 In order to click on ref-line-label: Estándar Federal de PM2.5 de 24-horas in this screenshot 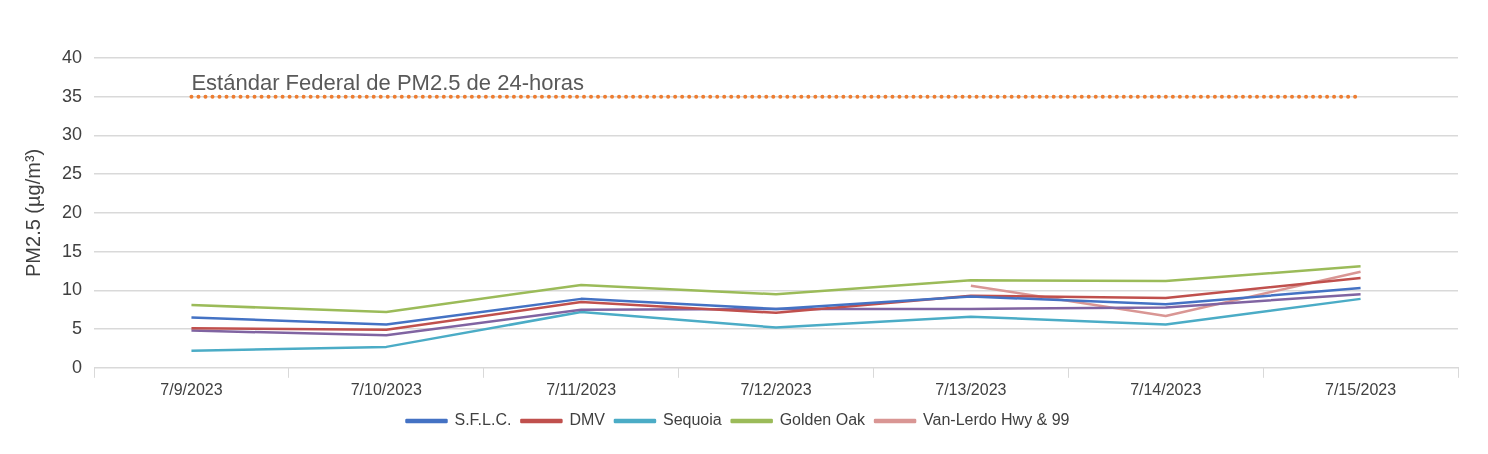, I will do `click(388, 82)`.